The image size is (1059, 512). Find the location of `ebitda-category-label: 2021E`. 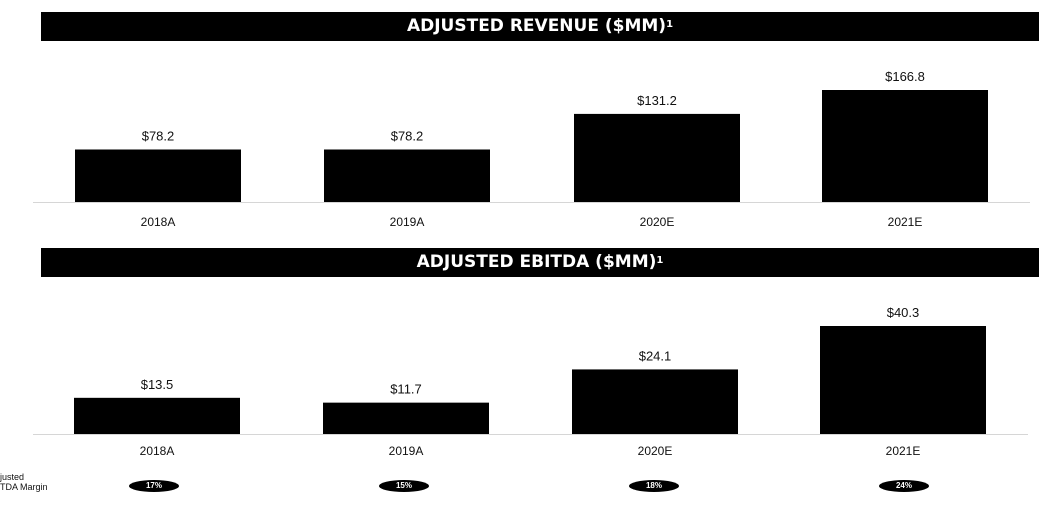

ebitda-category-label: 2021E is located at coordinates (903, 451).